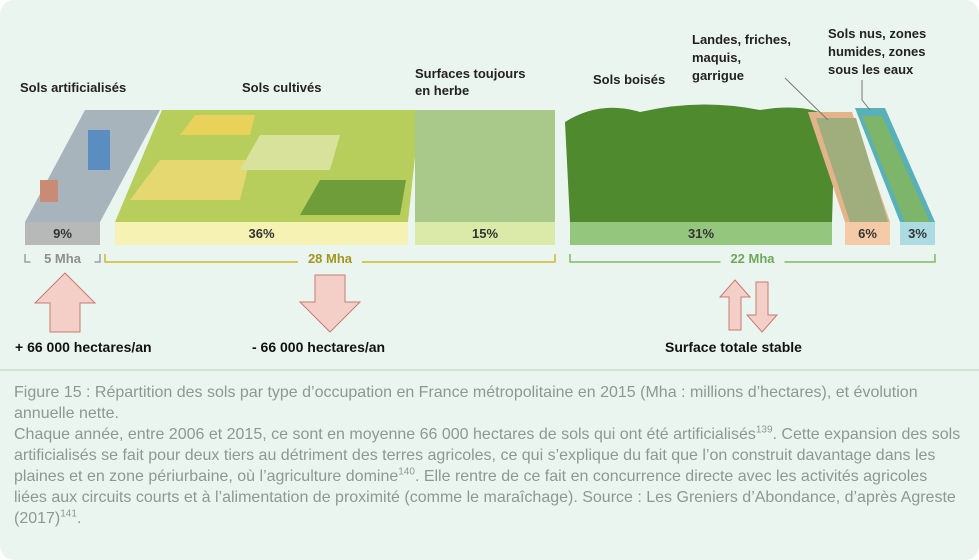  What do you see at coordinates (281, 87) in the screenshot?
I see `category-label: Sols cultivés` at bounding box center [281, 87].